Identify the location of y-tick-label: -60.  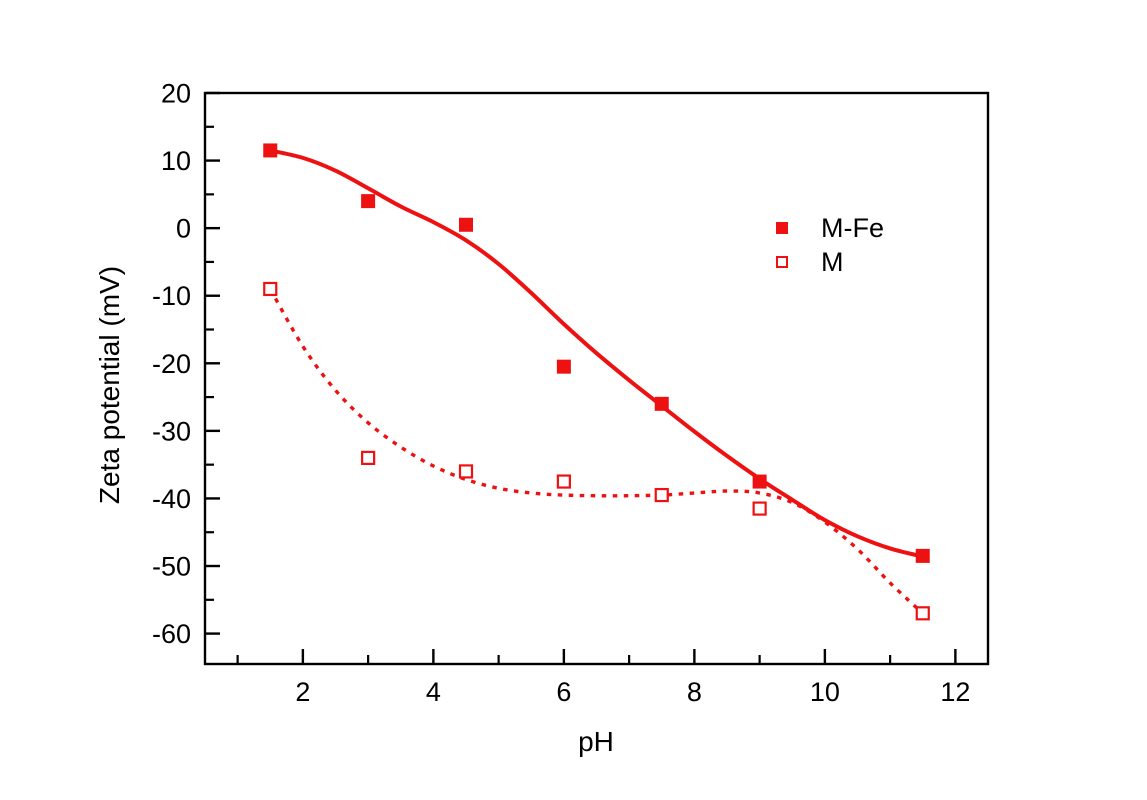
(171, 634).